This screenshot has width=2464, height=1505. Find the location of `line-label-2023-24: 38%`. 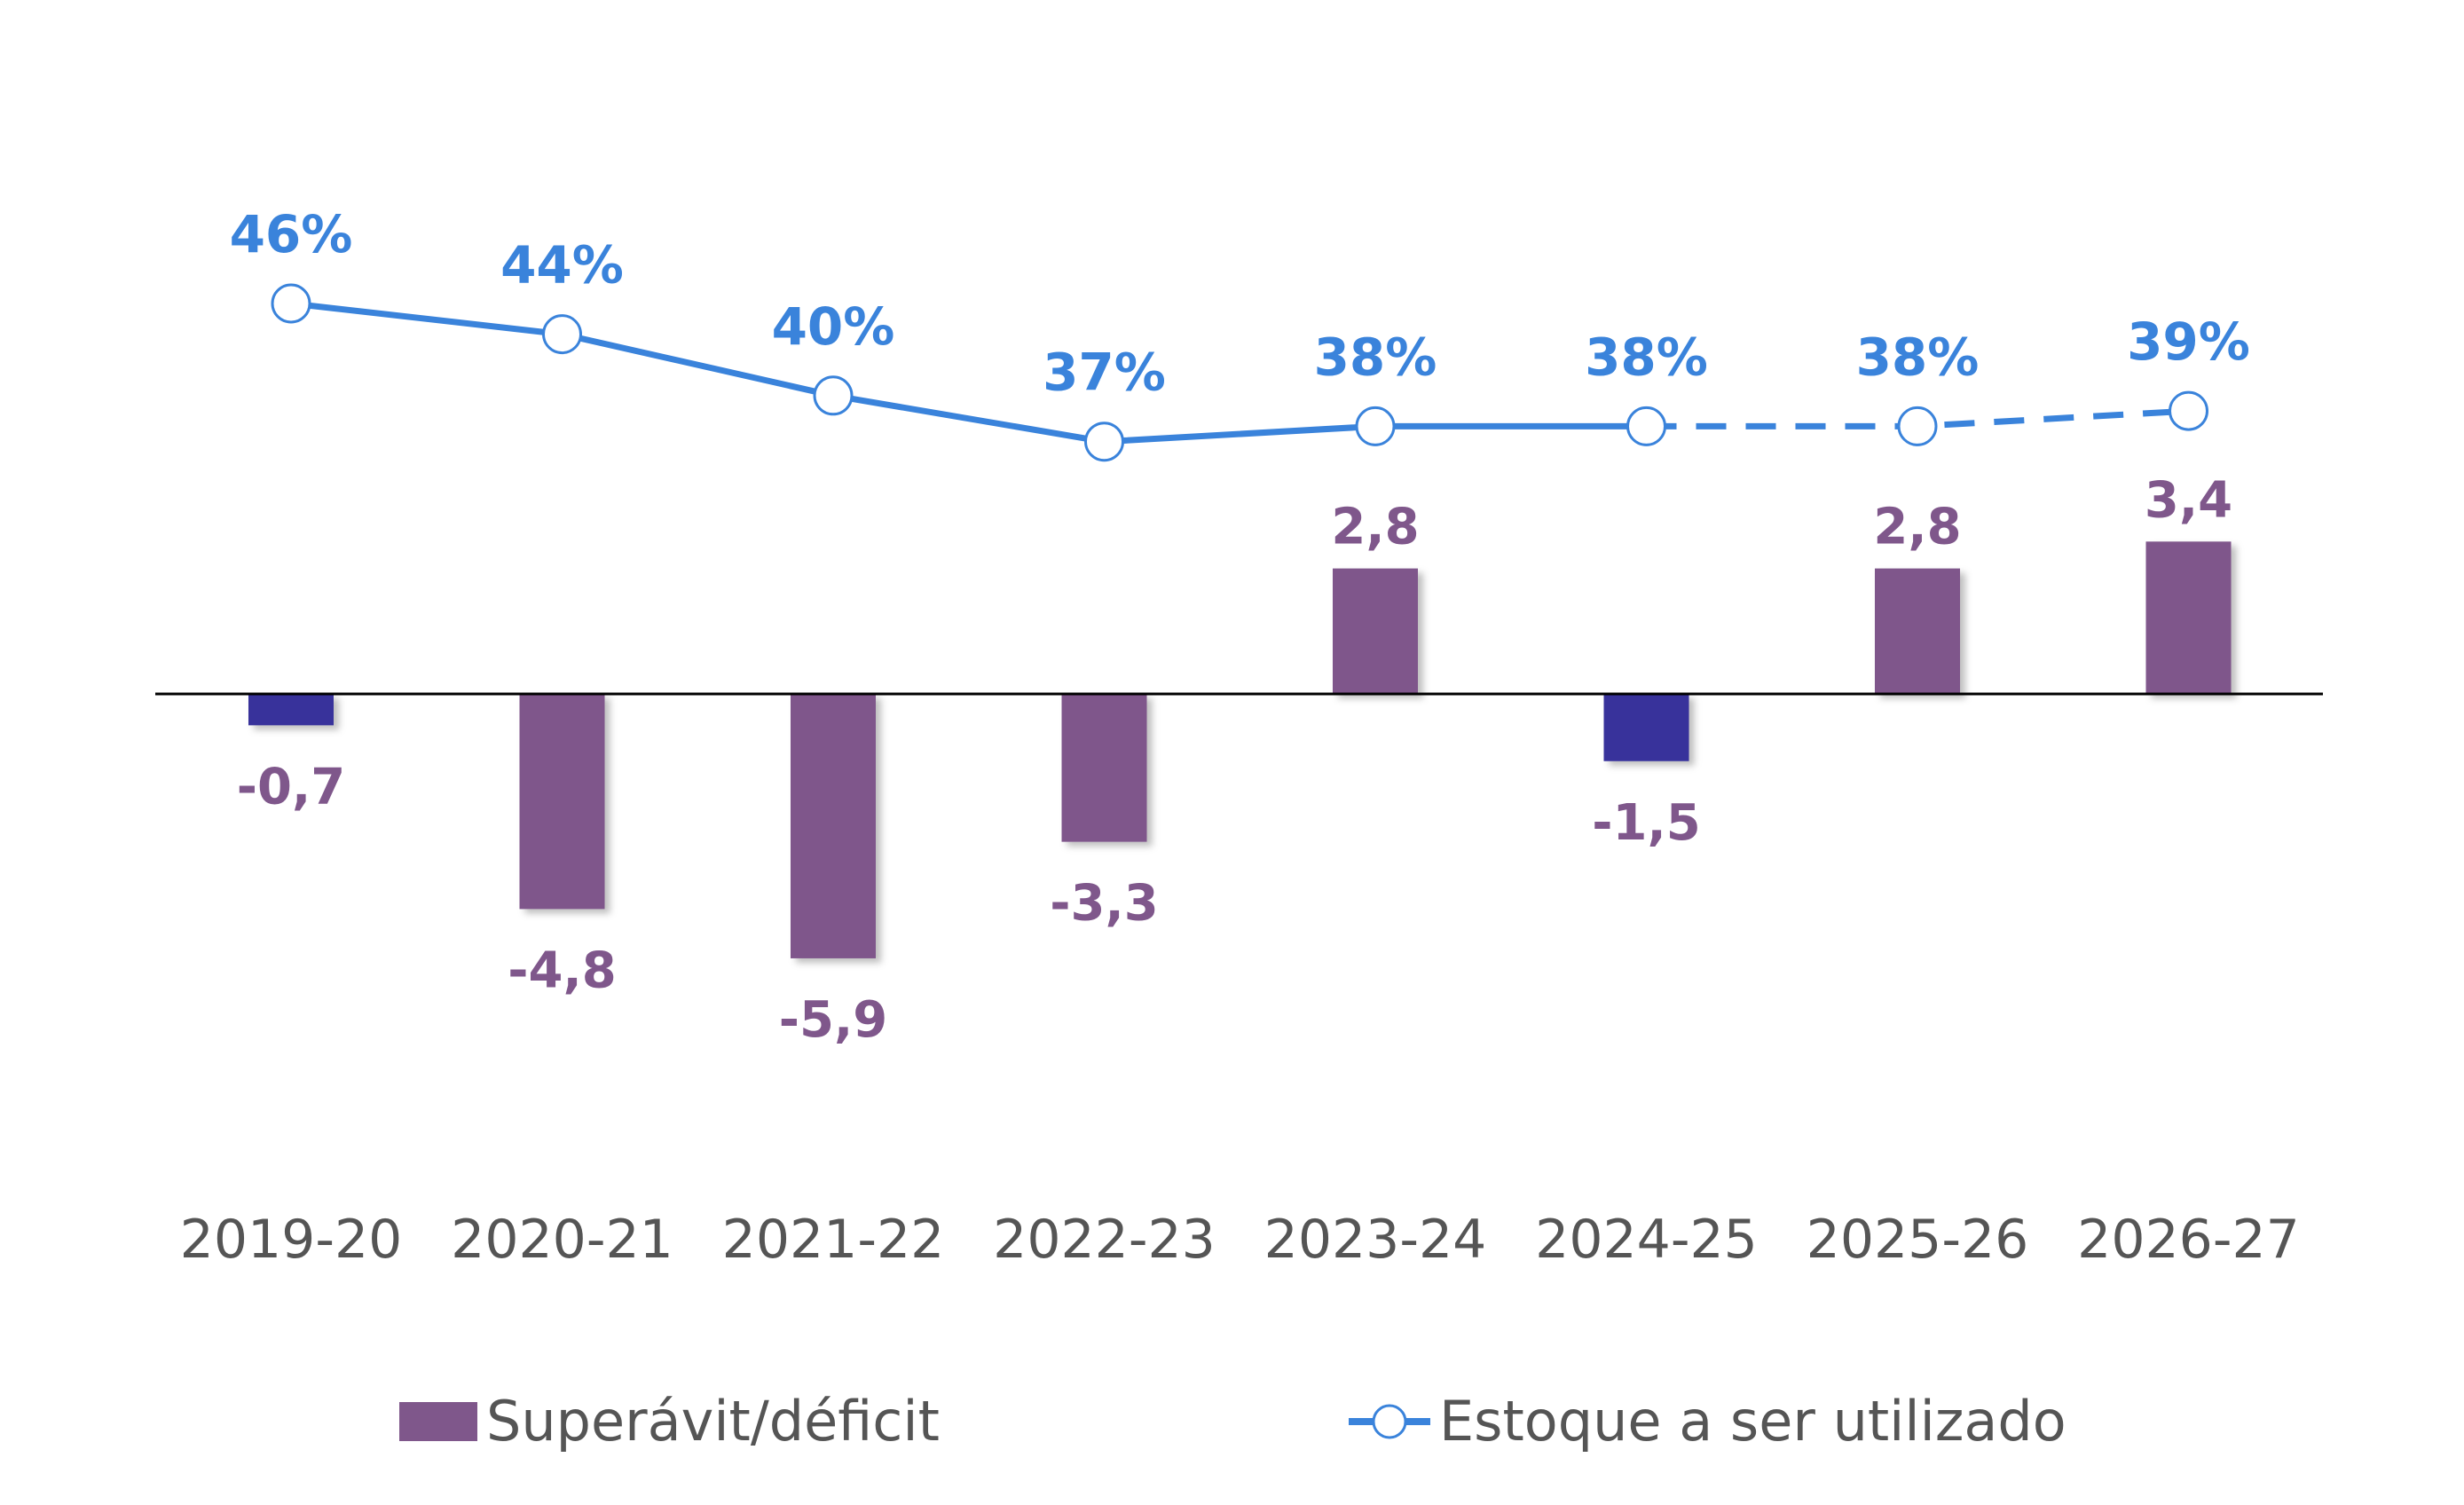

line-label-2023-24: 38% is located at coordinates (1375, 357).